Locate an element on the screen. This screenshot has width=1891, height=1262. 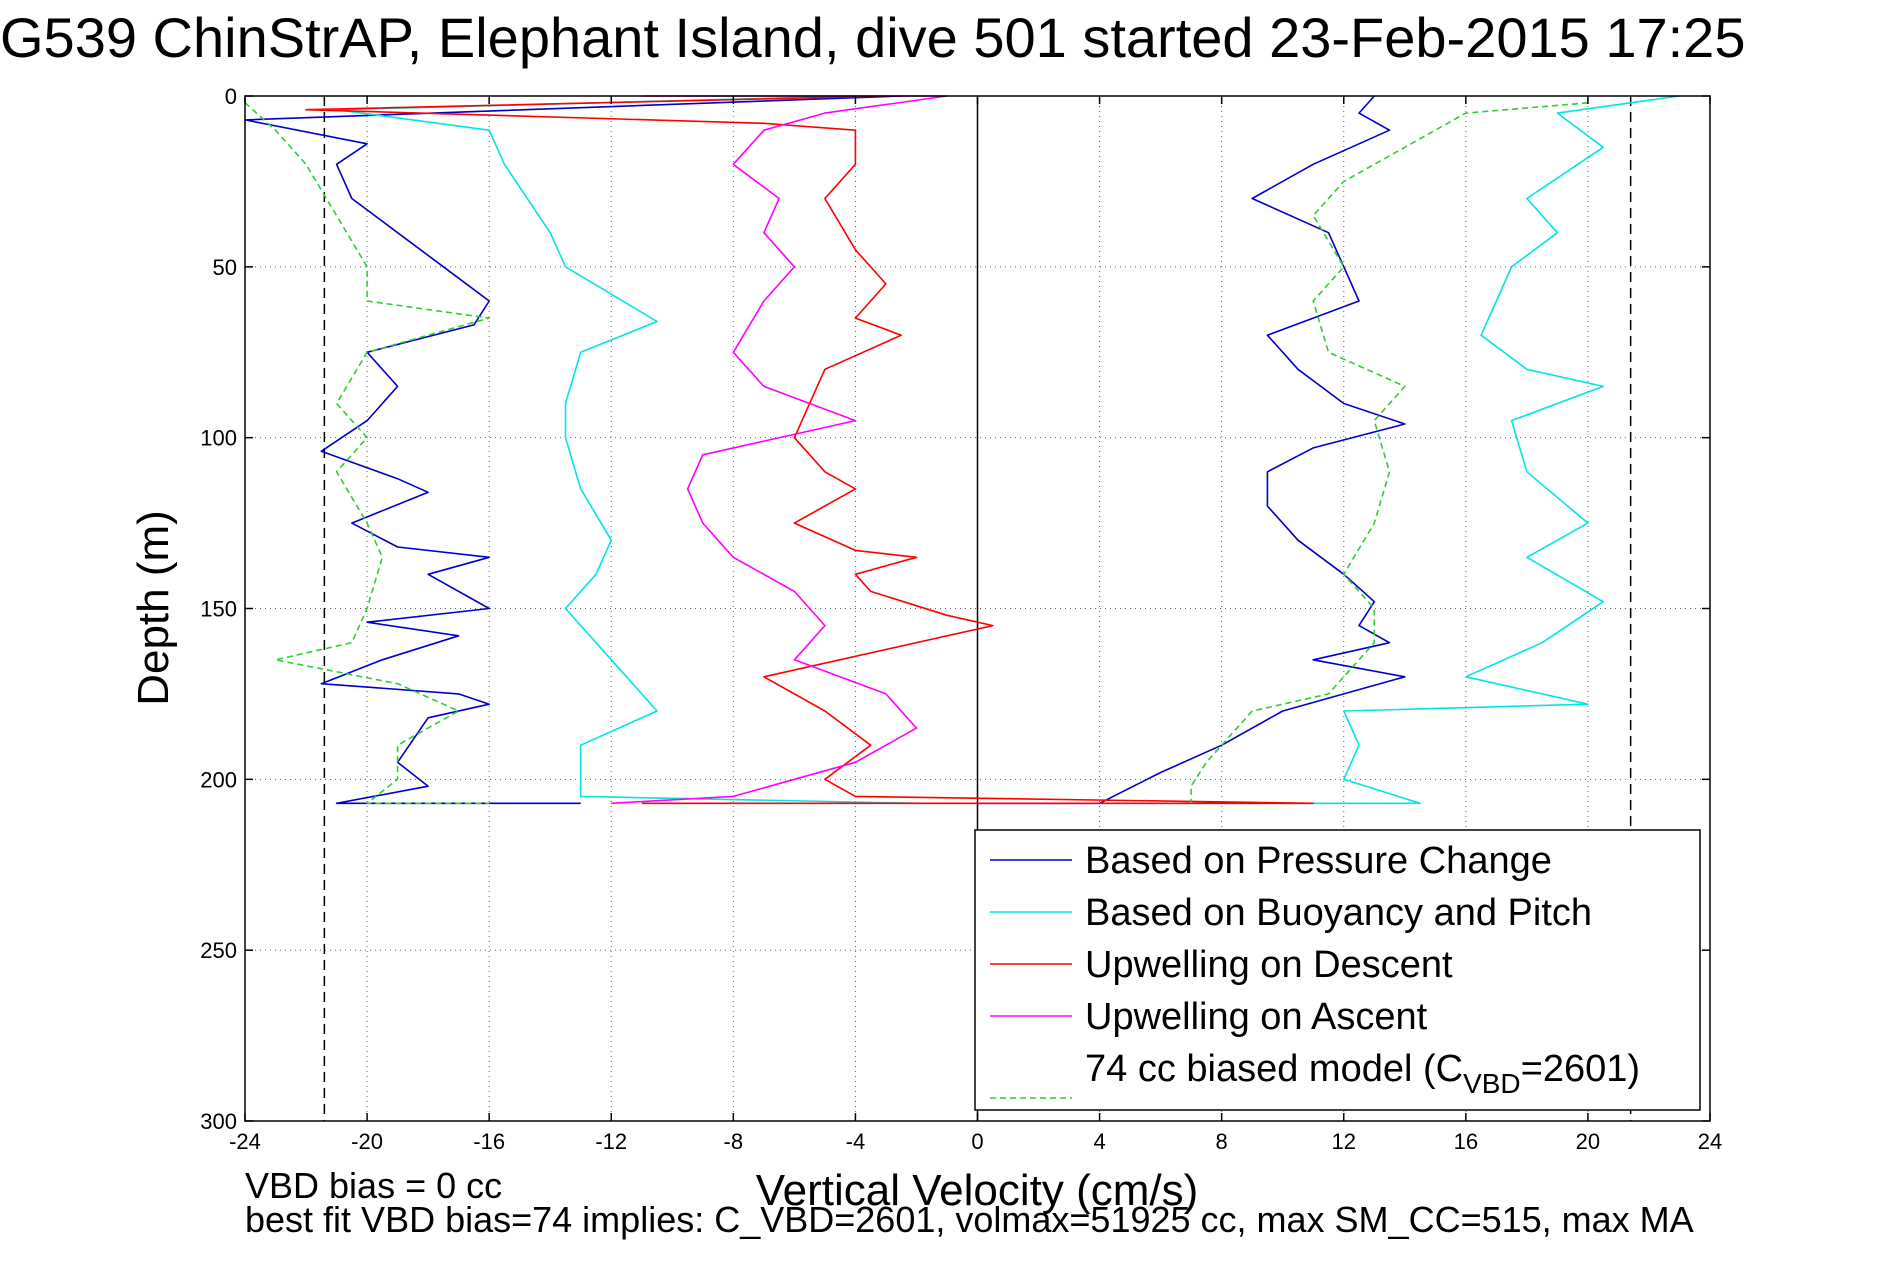
x-tick-label: -20 is located at coordinates (367, 1141).